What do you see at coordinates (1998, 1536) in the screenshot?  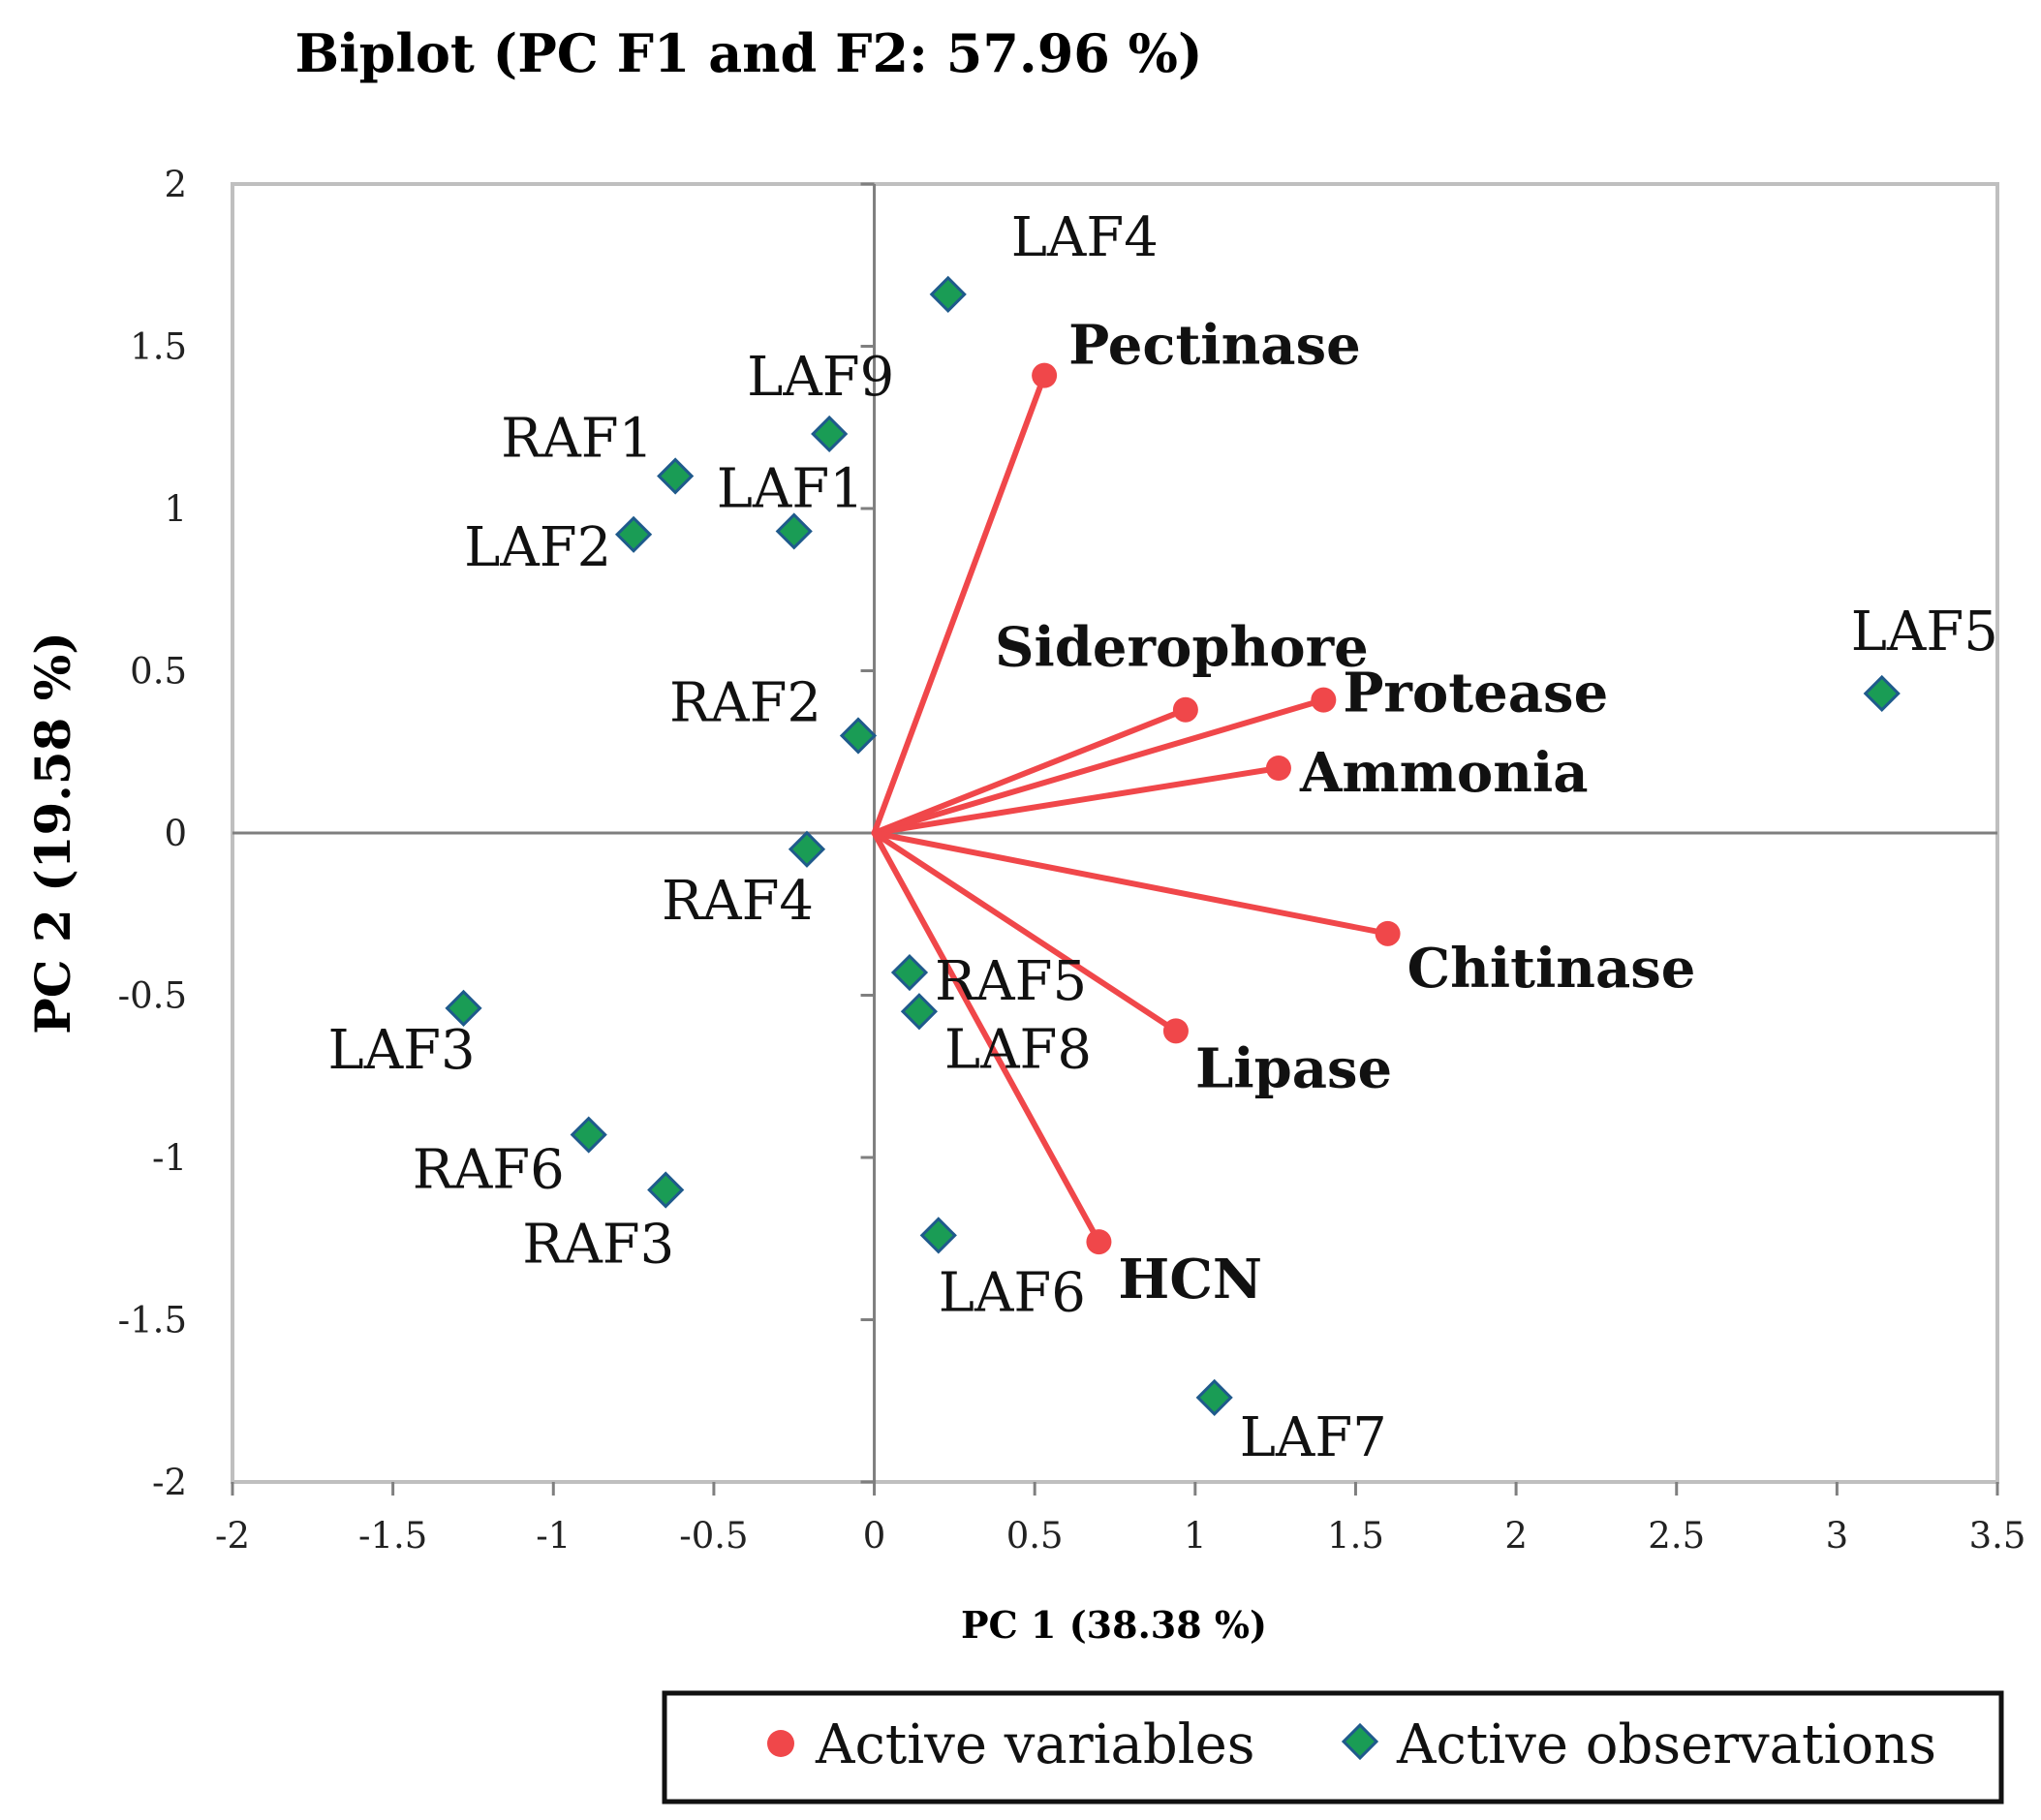 I see `x-tick-label: 3.5` at bounding box center [1998, 1536].